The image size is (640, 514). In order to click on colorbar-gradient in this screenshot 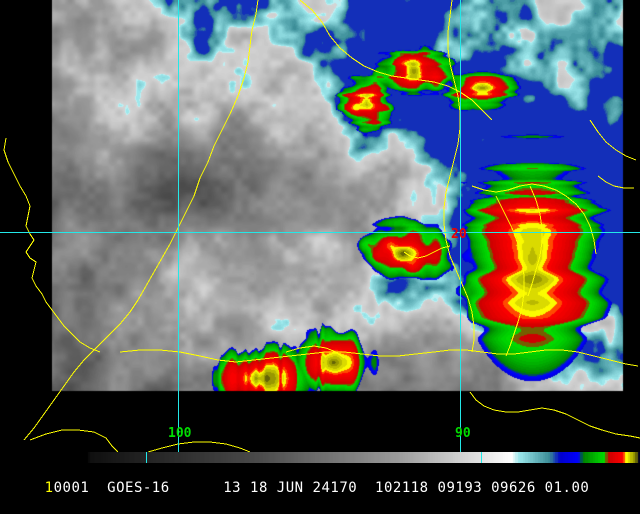, I will do `click(320, 457)`.